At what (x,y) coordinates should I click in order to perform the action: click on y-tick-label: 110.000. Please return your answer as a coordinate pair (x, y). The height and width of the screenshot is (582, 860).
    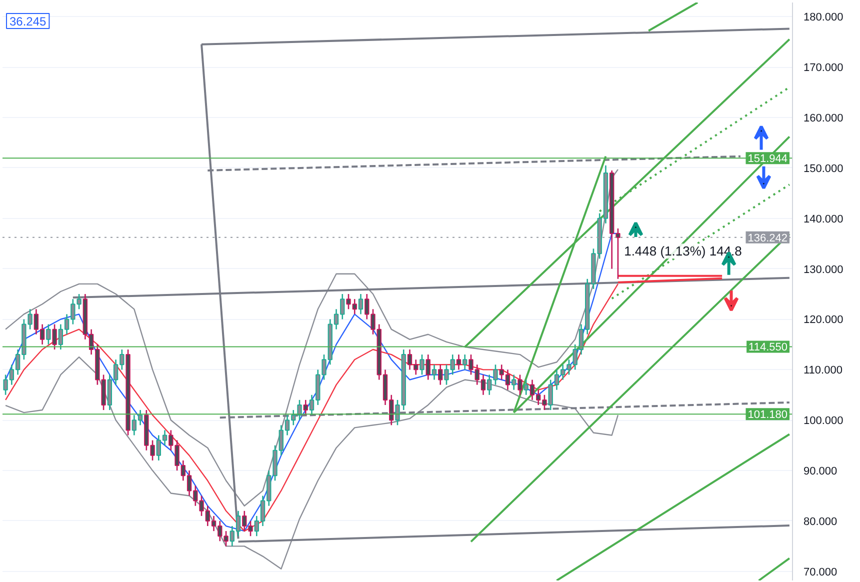
    Looking at the image, I should click on (823, 370).